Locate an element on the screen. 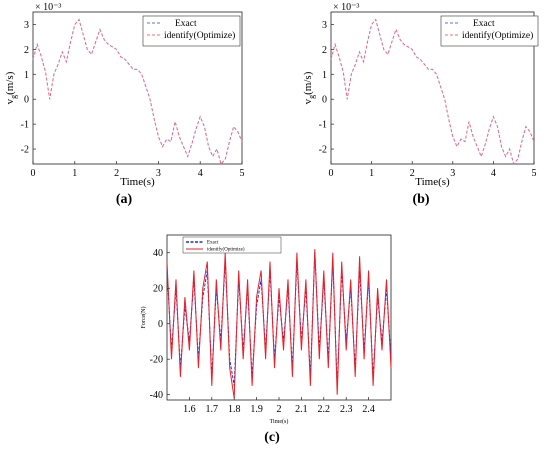 The width and height of the screenshot is (550, 451). panel-label: (b) is located at coordinates (420, 199).